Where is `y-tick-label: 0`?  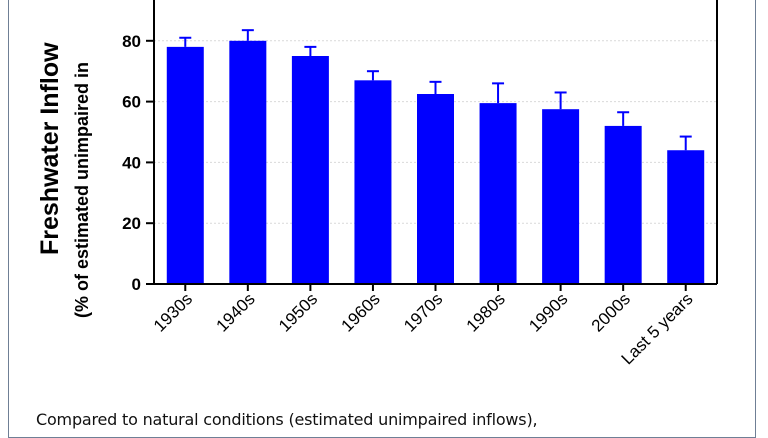
y-tick-label: 0 is located at coordinates (136, 284).